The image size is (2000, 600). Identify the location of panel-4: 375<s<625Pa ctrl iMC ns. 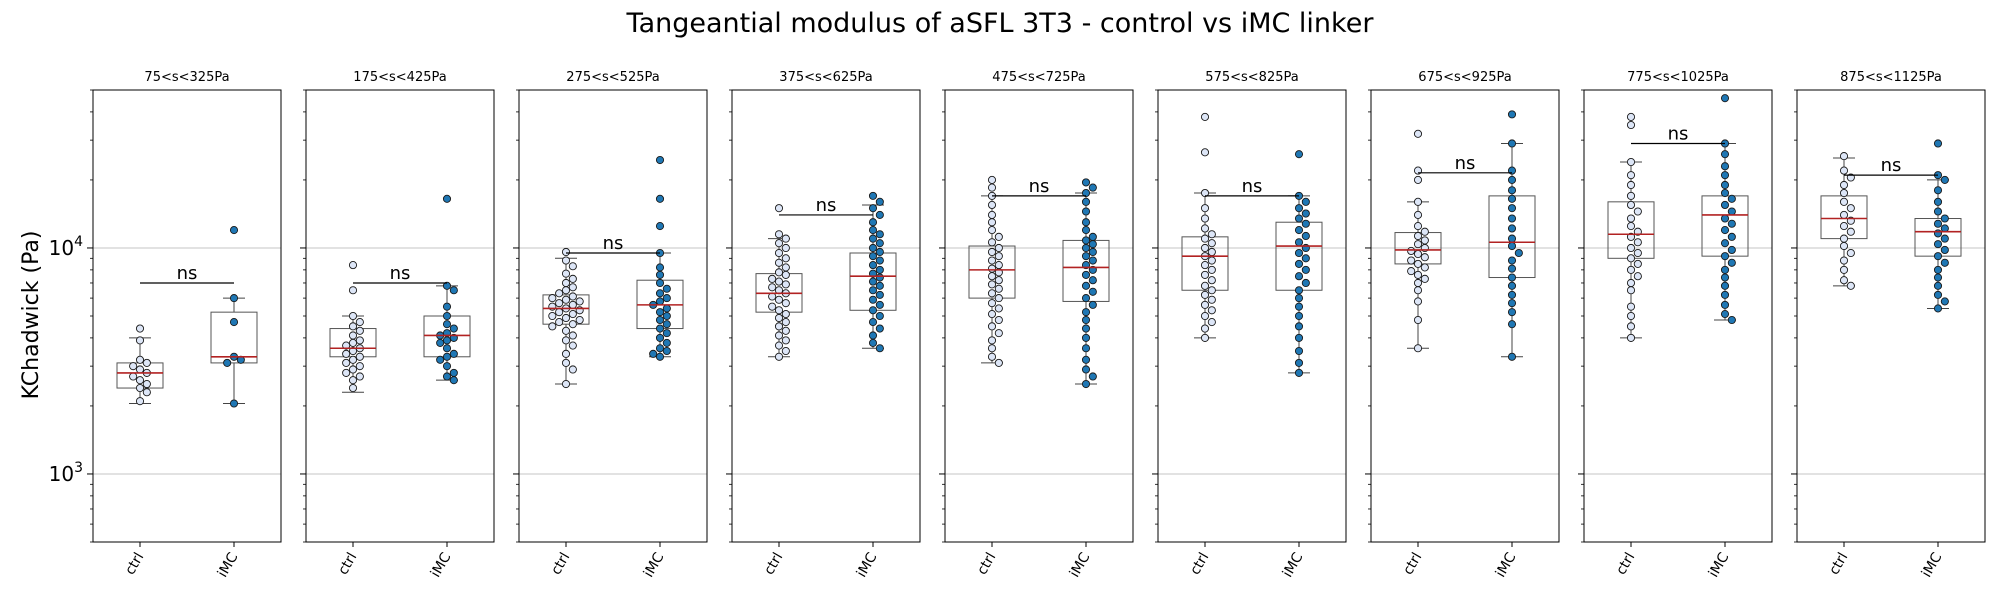
(823, 325).